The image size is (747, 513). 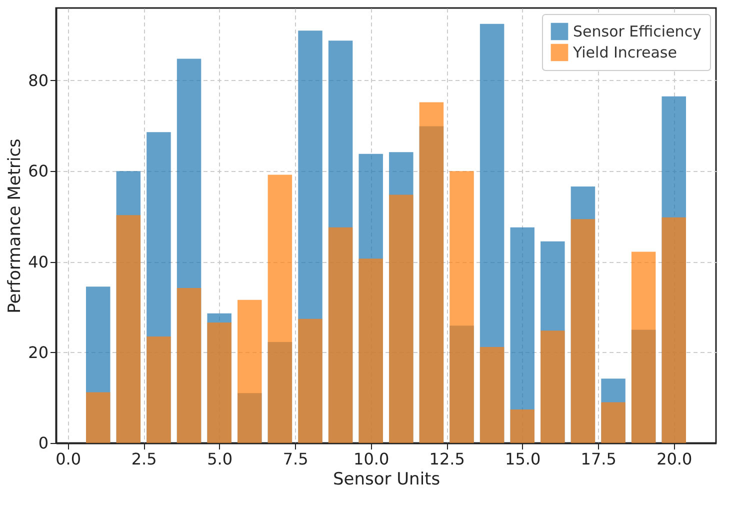 What do you see at coordinates (372, 459) in the screenshot?
I see `x-tick-label: 10.0` at bounding box center [372, 459].